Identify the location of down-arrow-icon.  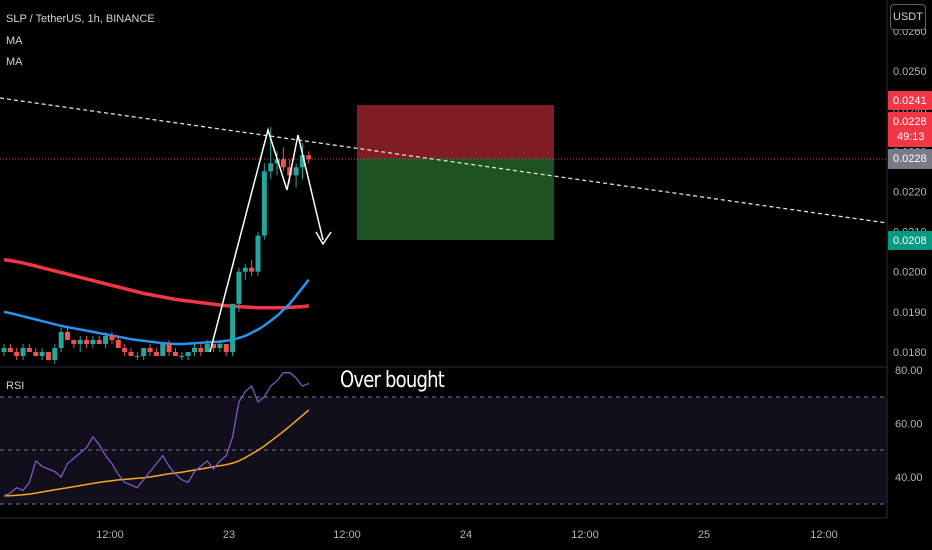
(323, 238).